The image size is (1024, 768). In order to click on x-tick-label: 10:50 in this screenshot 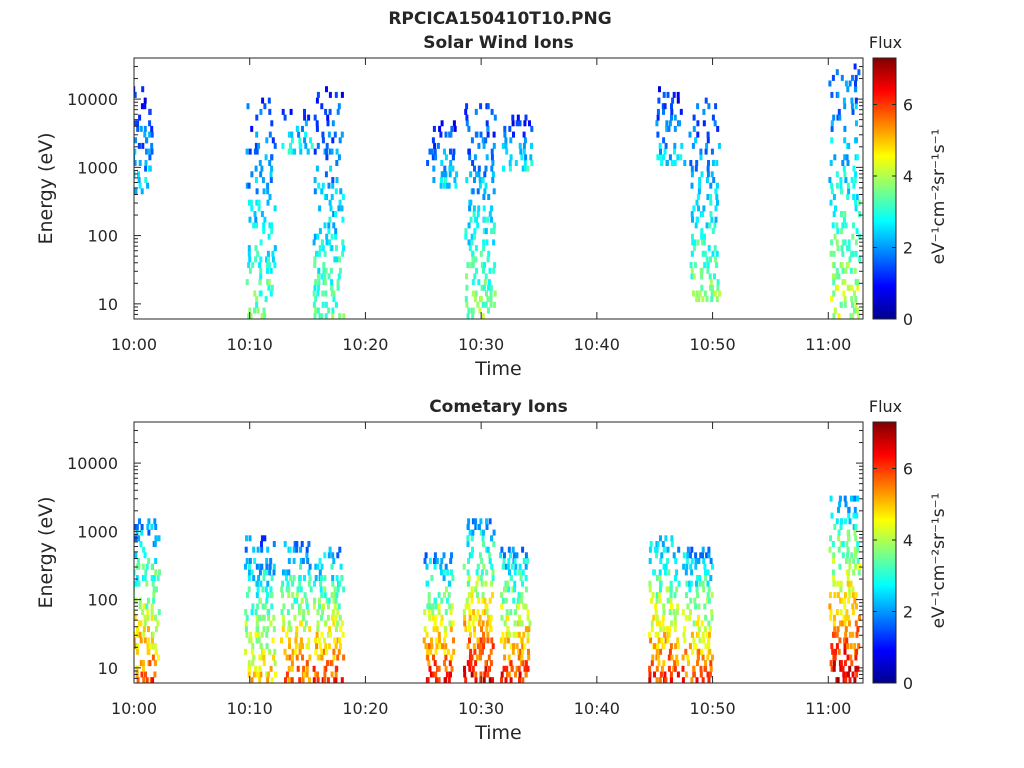, I will do `click(713, 344)`.